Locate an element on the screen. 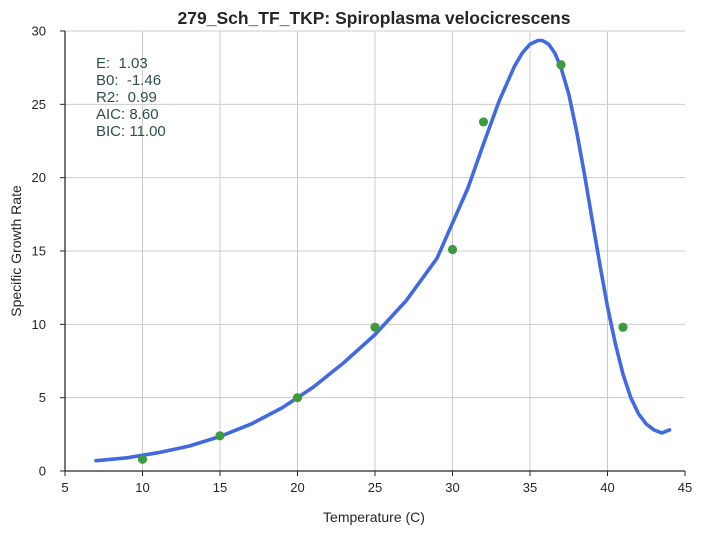 The height and width of the screenshot is (534, 702). fit-stat-line: BIC: 11.00 is located at coordinates (131, 131).